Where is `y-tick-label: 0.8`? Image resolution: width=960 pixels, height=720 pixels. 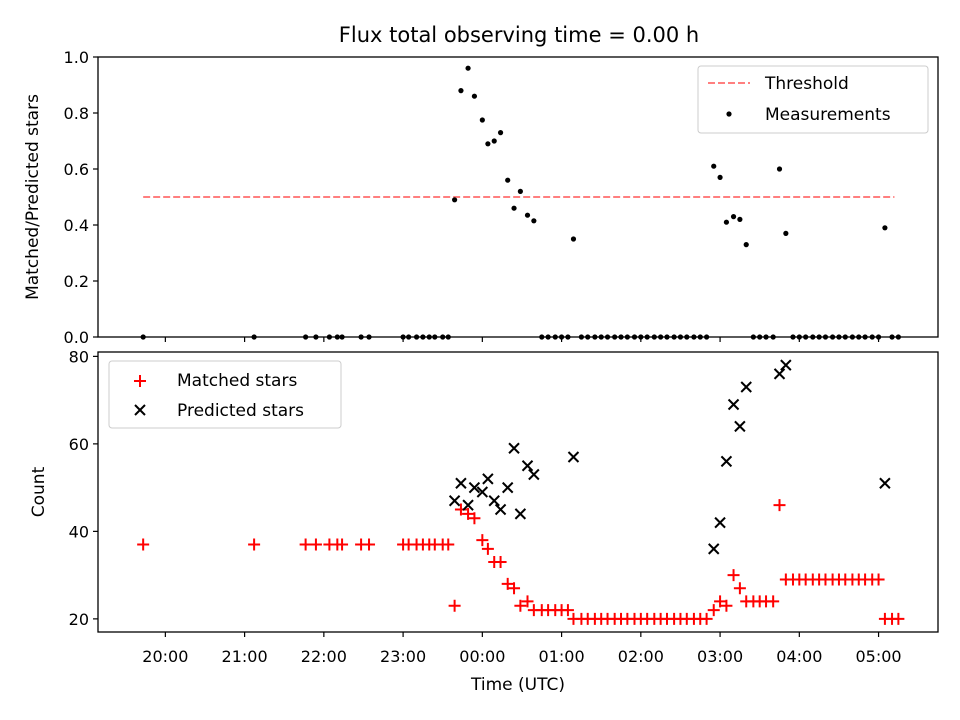 y-tick-label: 0.8 is located at coordinates (76, 113).